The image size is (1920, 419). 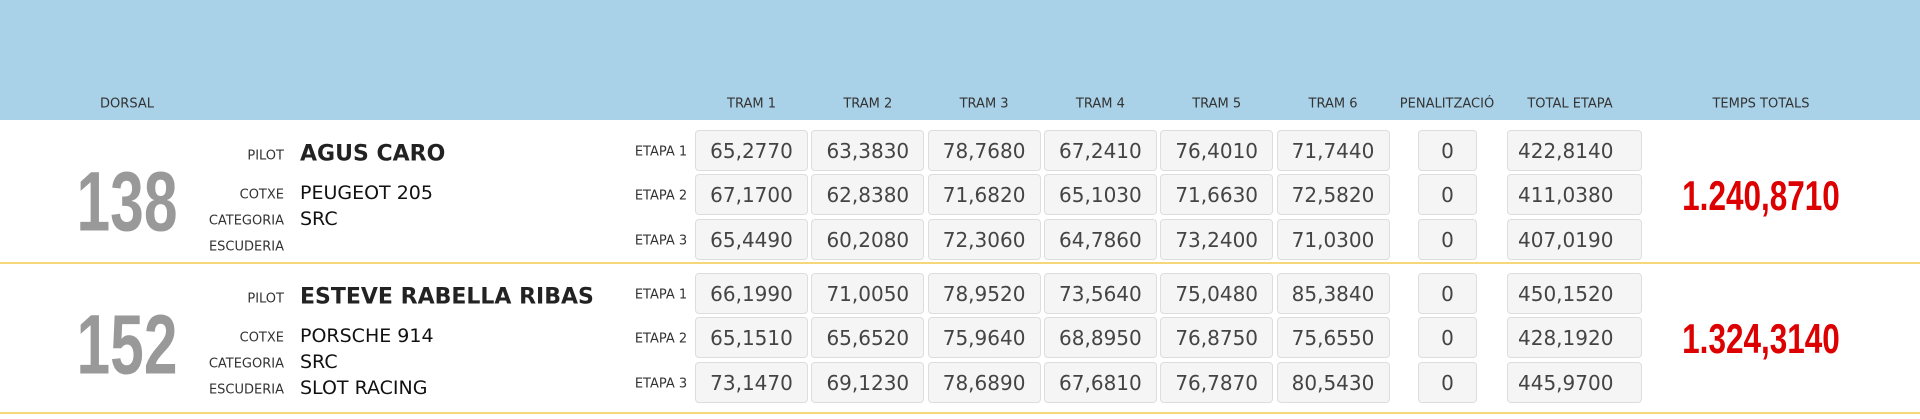 What do you see at coordinates (373, 154) in the screenshot?
I see `pilot-value: AGUS CARO` at bounding box center [373, 154].